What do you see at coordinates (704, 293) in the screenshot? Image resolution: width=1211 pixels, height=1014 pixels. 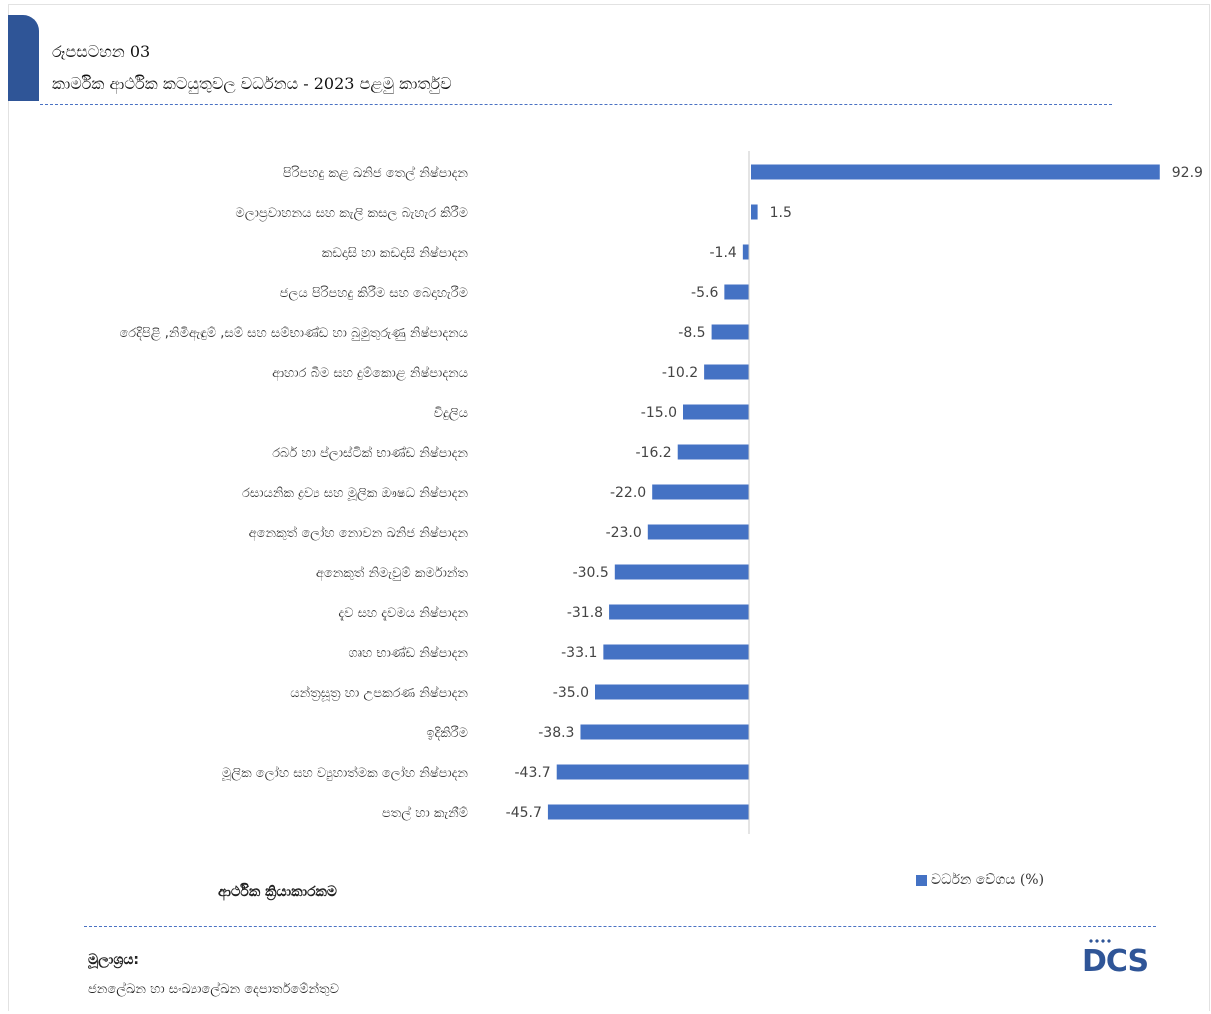 I see `value-label: -5.6` at bounding box center [704, 293].